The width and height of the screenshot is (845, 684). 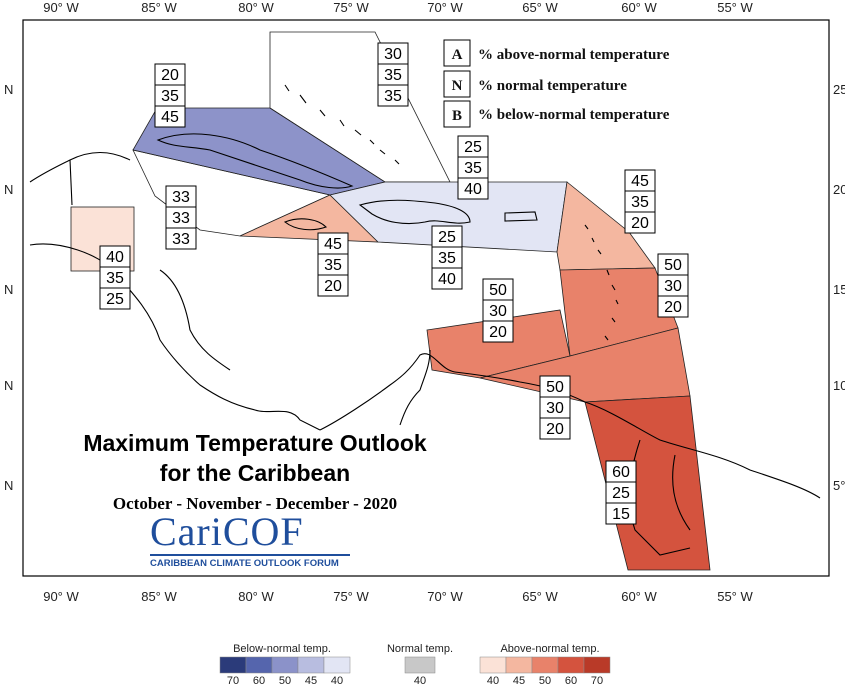 What do you see at coordinates (420, 665) in the screenshot?
I see `scale-normal-swatch` at bounding box center [420, 665].